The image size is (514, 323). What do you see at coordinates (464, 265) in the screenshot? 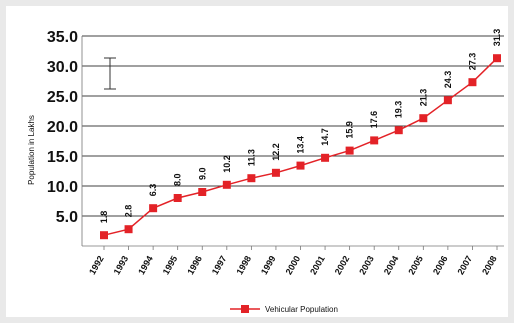
I see `x-tick-label: 2007` at bounding box center [464, 265].